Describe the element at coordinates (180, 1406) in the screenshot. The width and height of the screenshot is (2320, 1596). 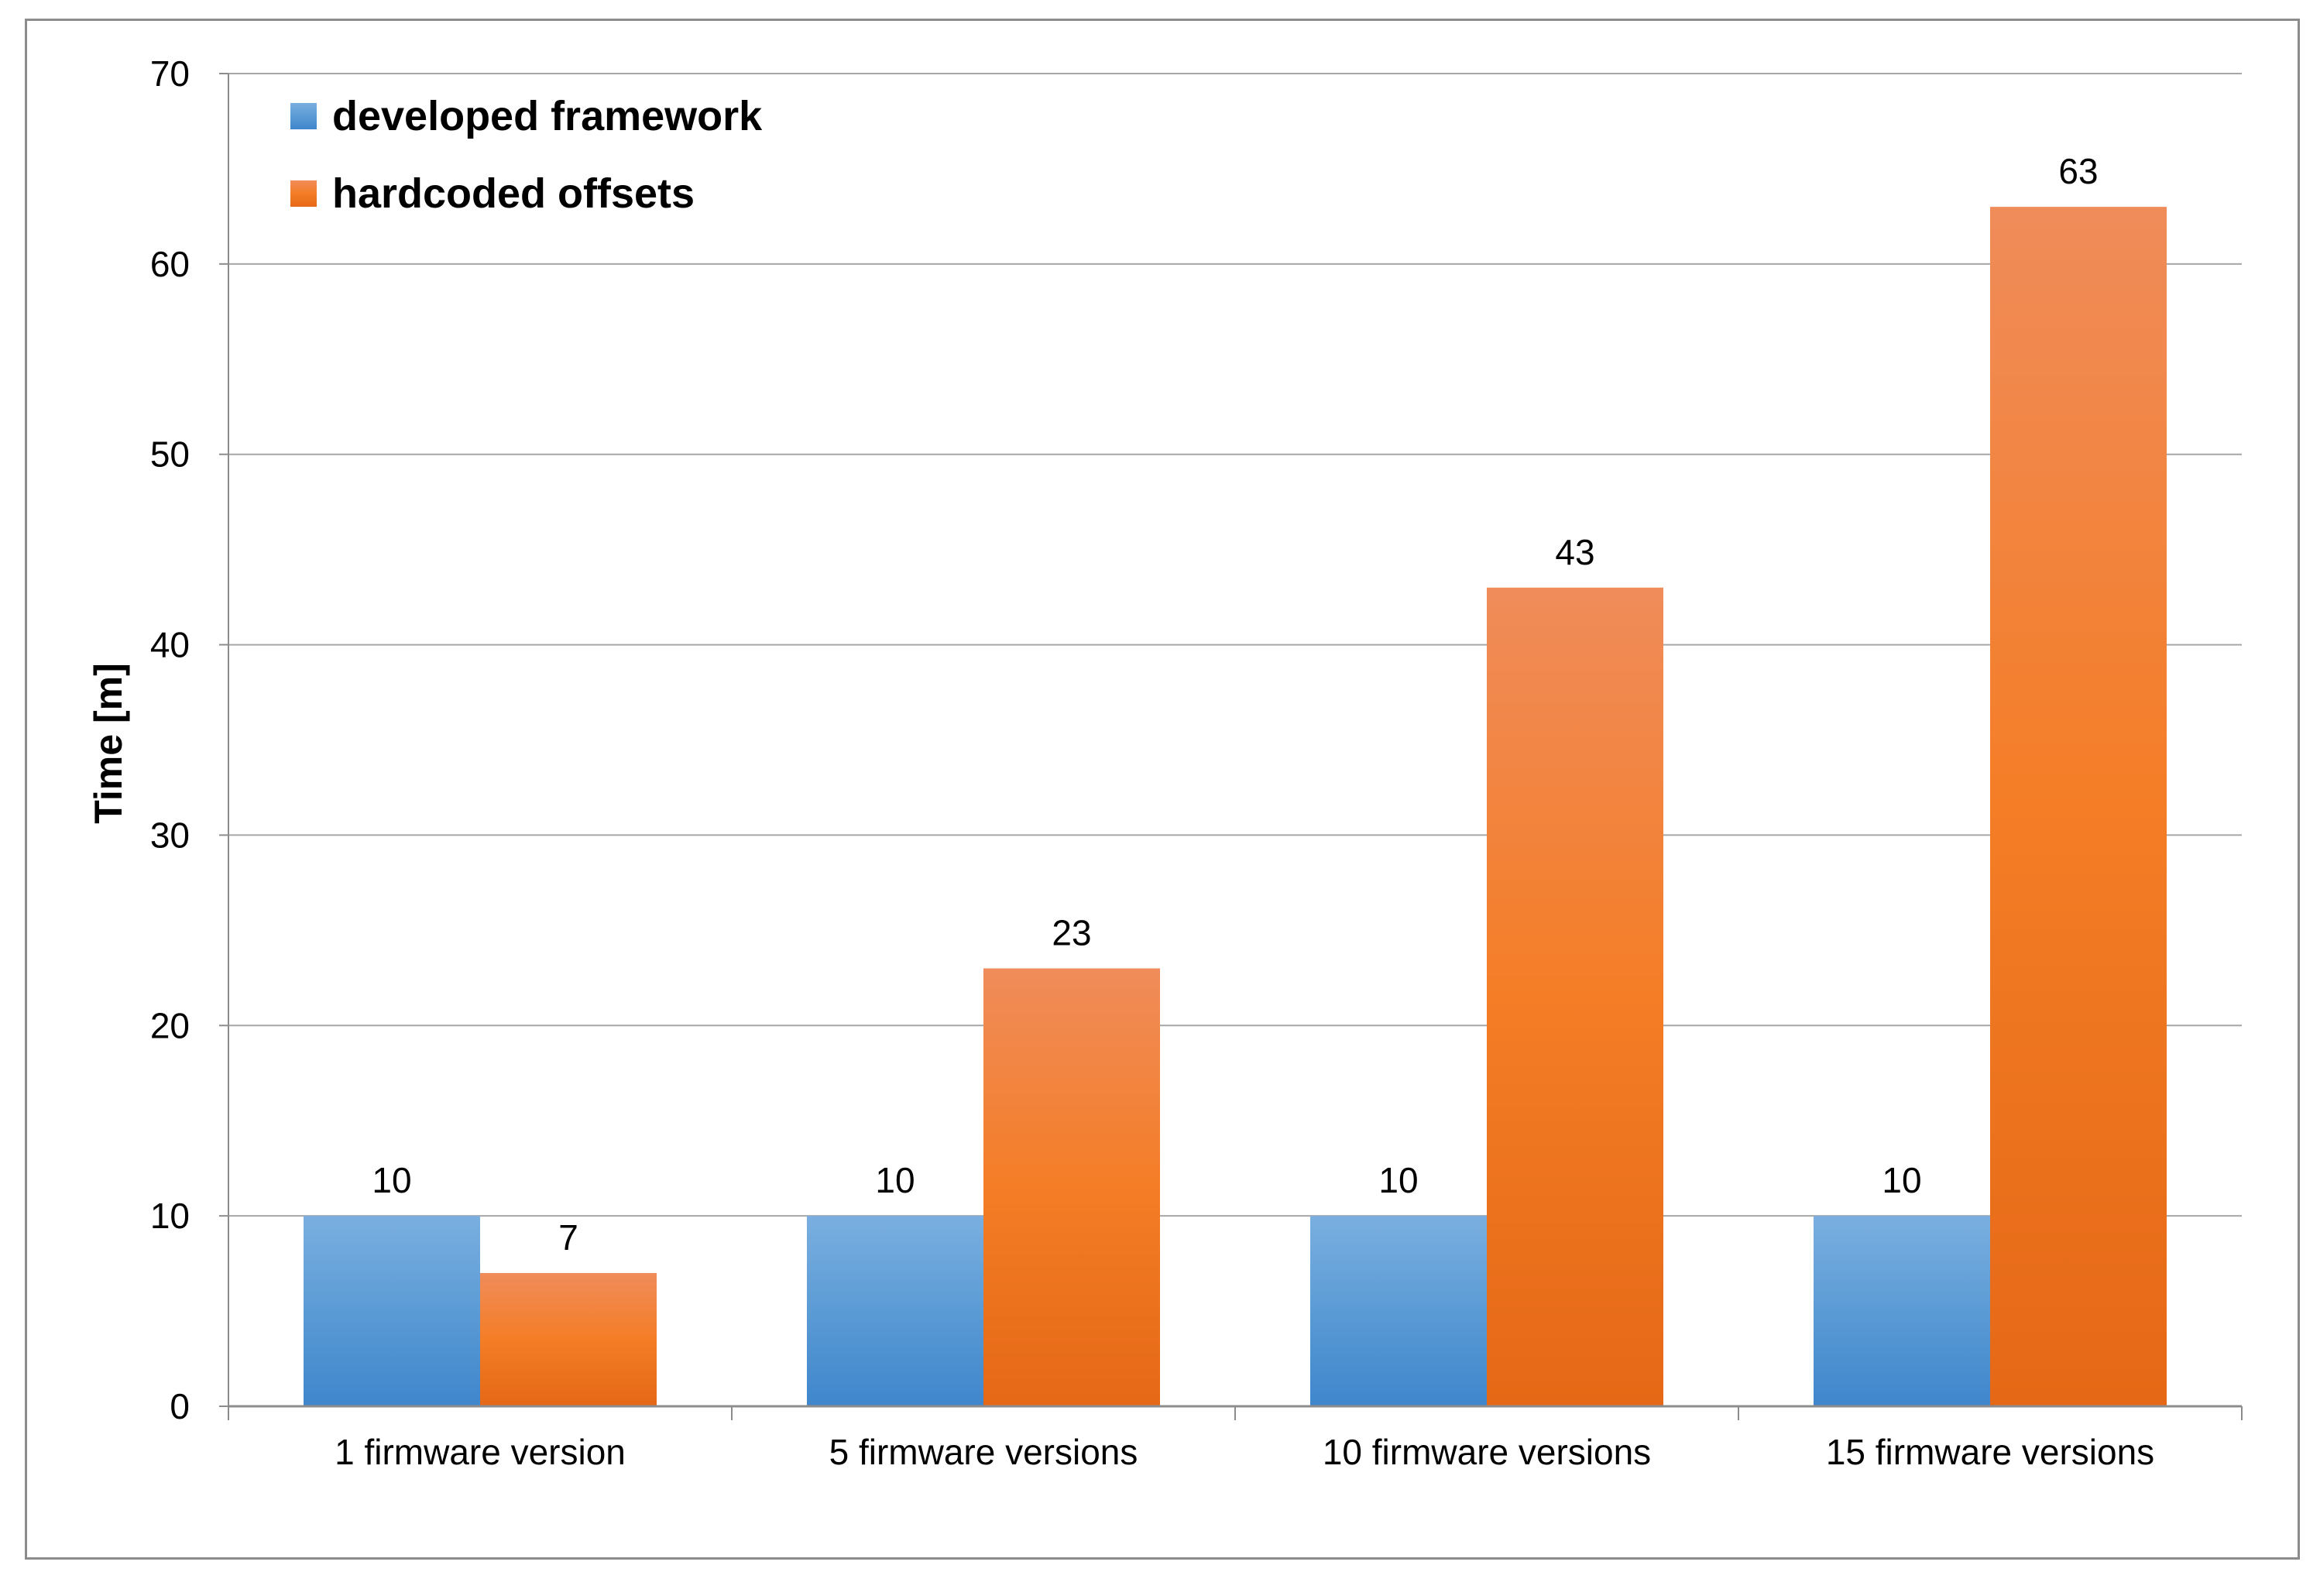
I see `y-tick-label: 0` at that location.